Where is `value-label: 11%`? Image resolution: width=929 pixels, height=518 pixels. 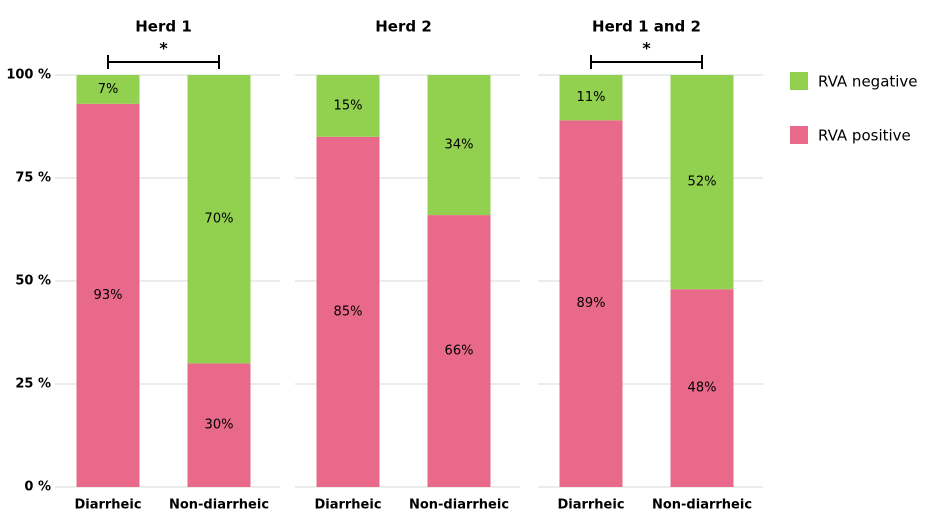 value-label: 11% is located at coordinates (591, 97).